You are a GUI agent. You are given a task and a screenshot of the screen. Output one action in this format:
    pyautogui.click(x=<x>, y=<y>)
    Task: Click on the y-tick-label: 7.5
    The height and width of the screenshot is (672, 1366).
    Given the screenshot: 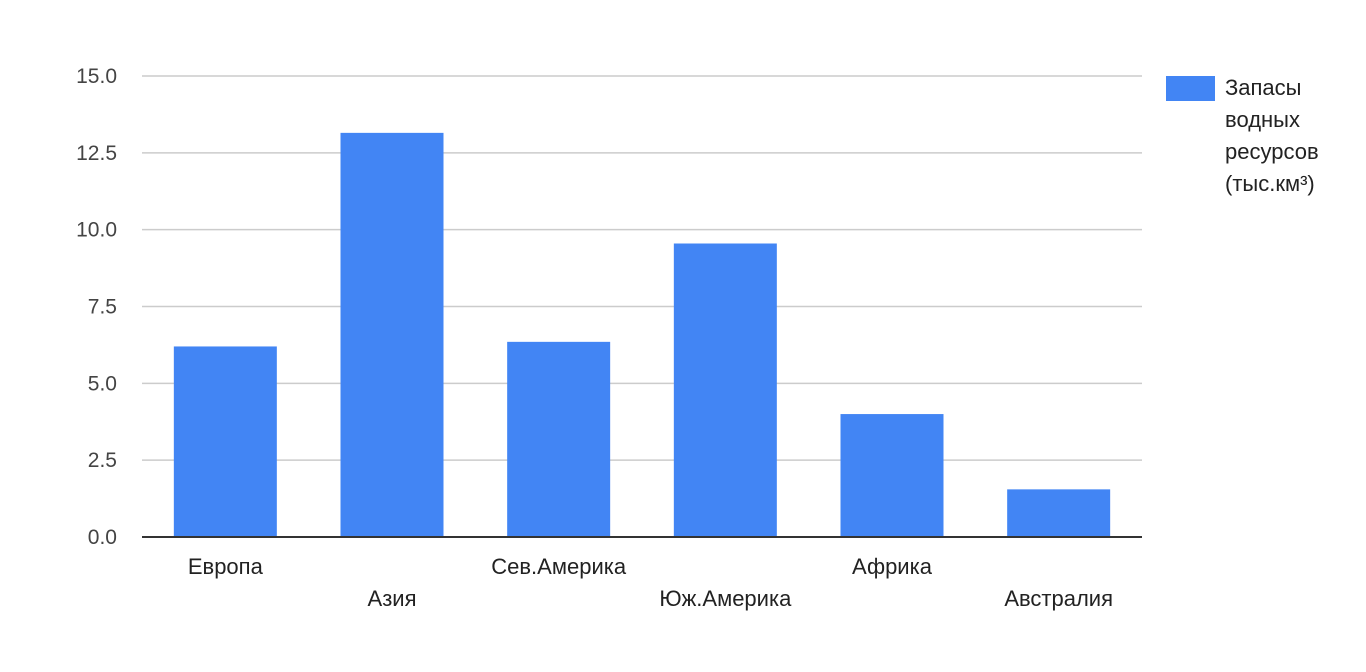 What is the action you would take?
    pyautogui.click(x=102, y=307)
    